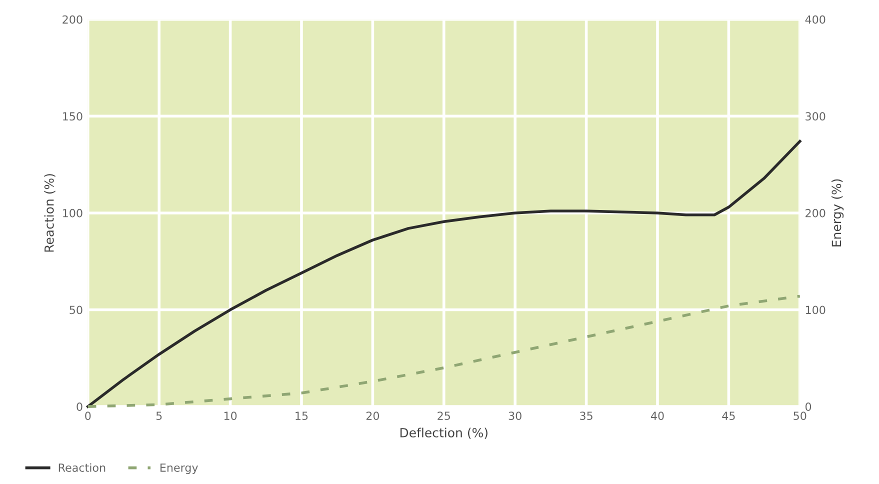 This screenshot has width=879, height=484. What do you see at coordinates (838, 212) in the screenshot?
I see `y2-axis-title: Energy (%)` at bounding box center [838, 212].